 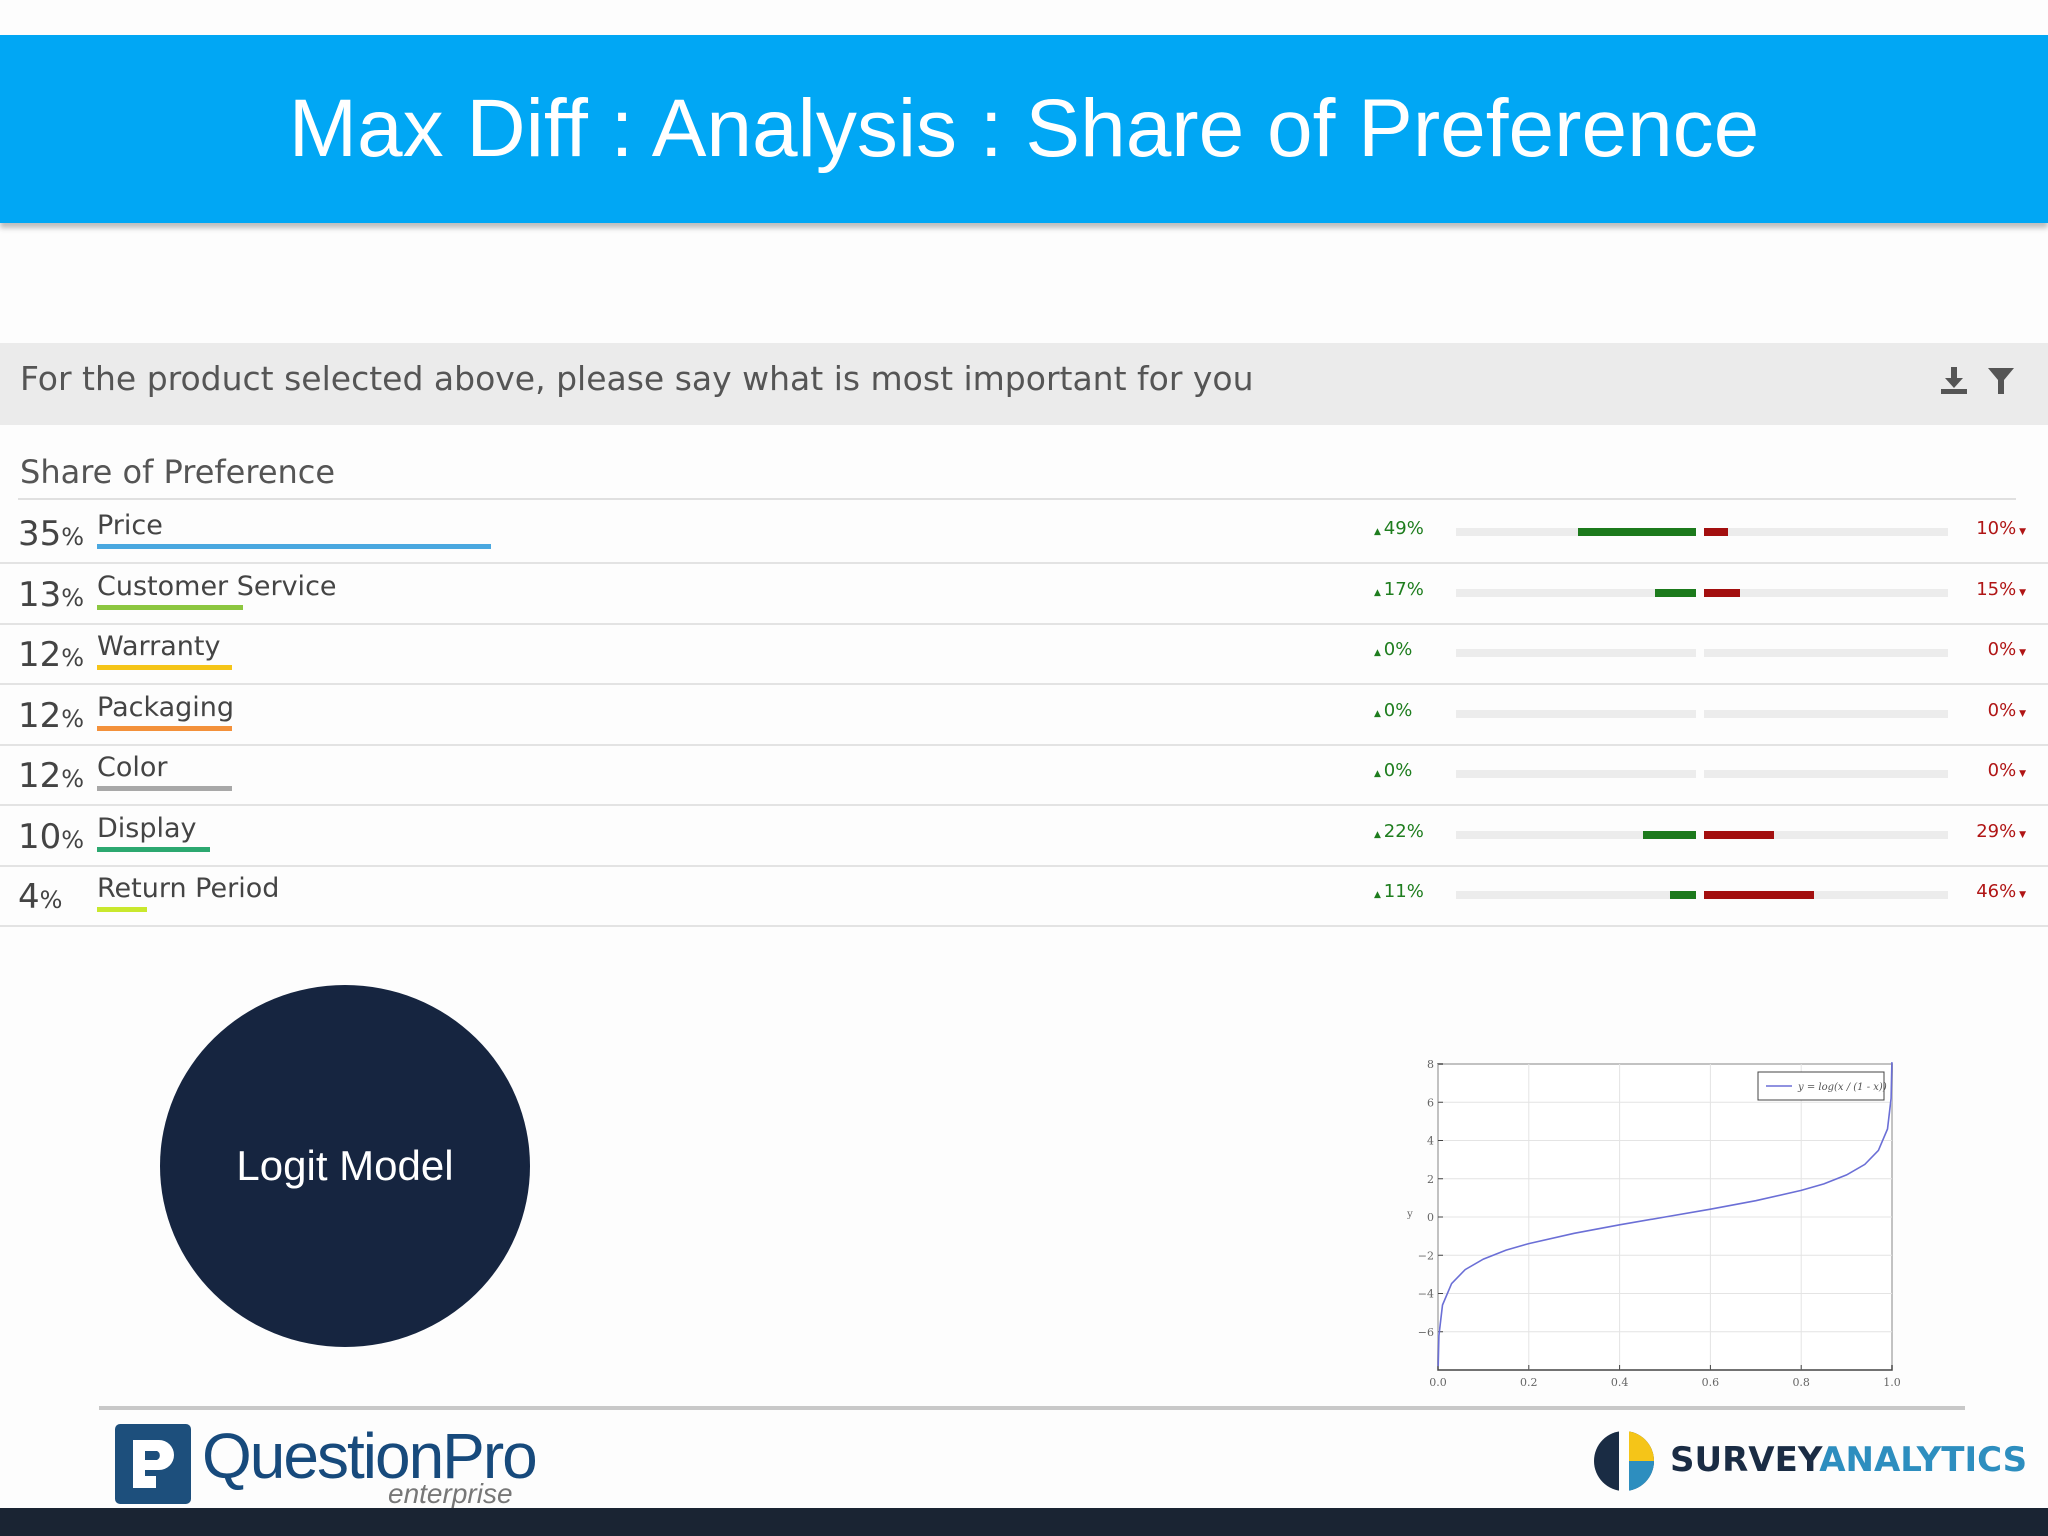 I want to click on section-title: Share of Preference, so click(x=178, y=472).